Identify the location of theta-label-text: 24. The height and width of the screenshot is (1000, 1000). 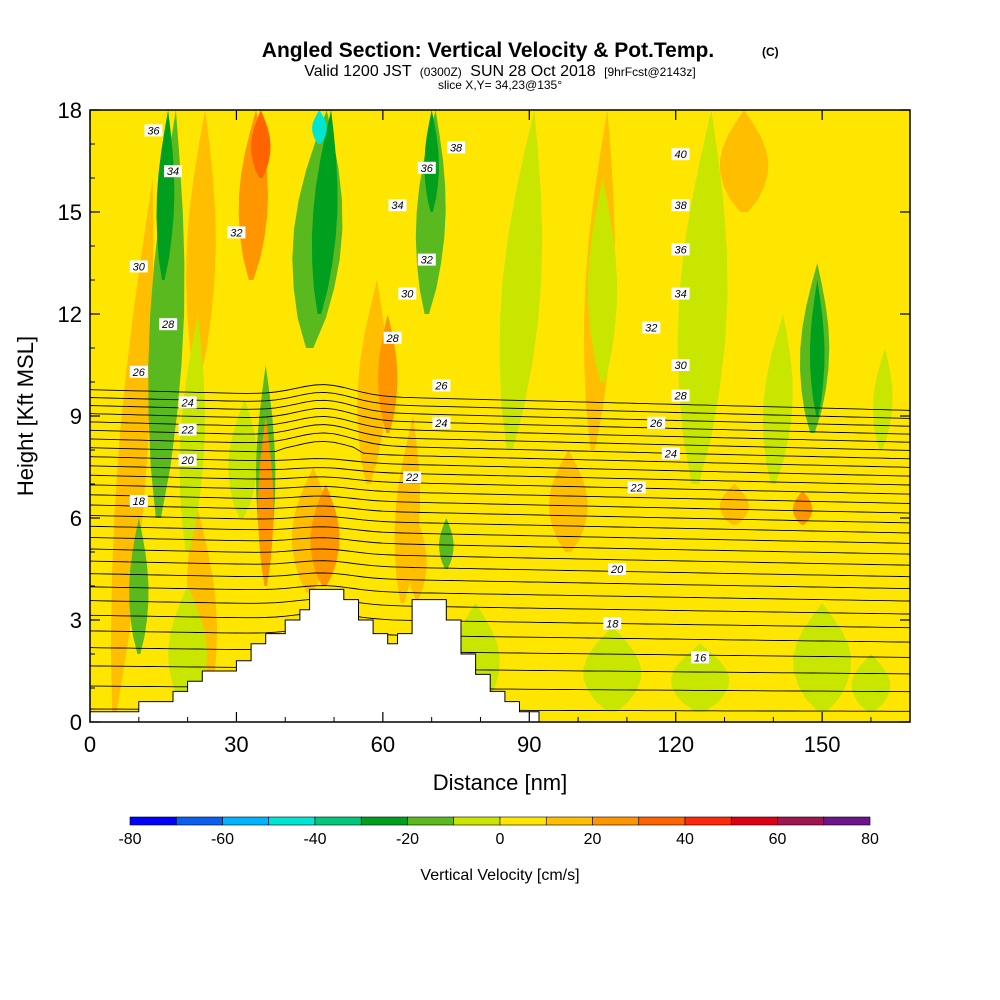
(670, 454).